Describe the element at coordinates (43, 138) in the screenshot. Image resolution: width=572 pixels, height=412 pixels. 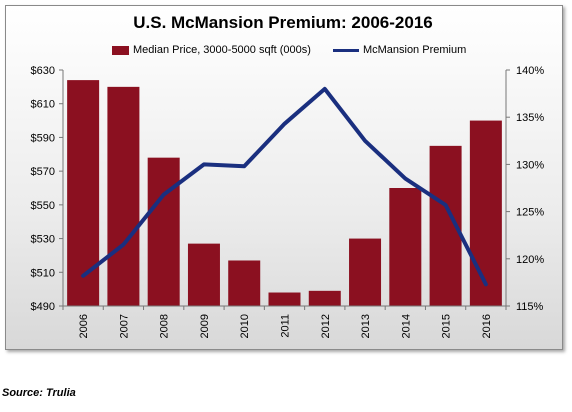
I see `y-left-tick-label: $590` at that location.